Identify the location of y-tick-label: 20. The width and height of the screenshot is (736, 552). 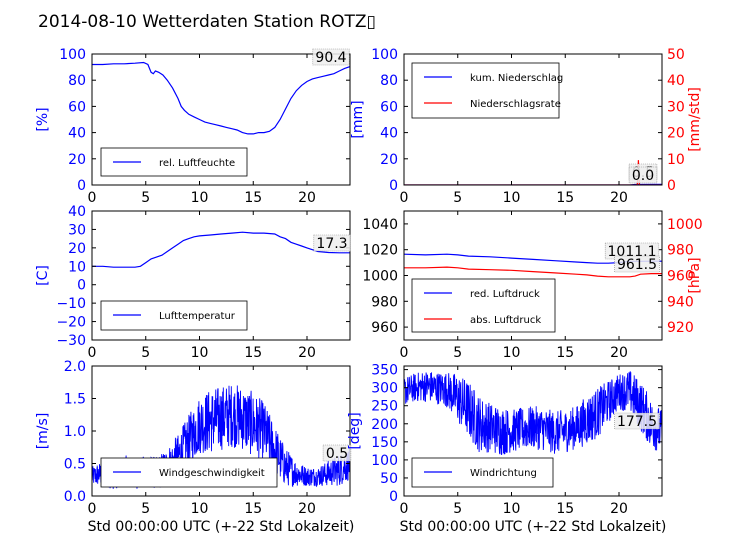
(389, 160).